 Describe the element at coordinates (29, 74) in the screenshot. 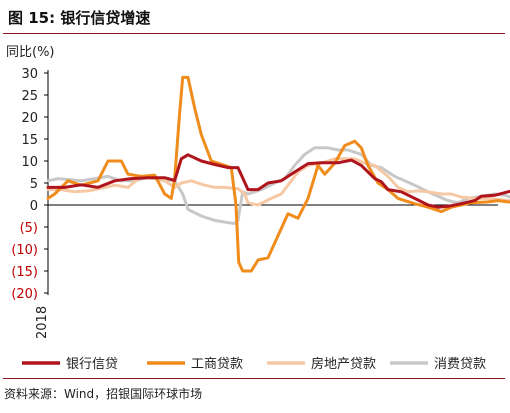

I see `y-tick-label: 30` at that location.